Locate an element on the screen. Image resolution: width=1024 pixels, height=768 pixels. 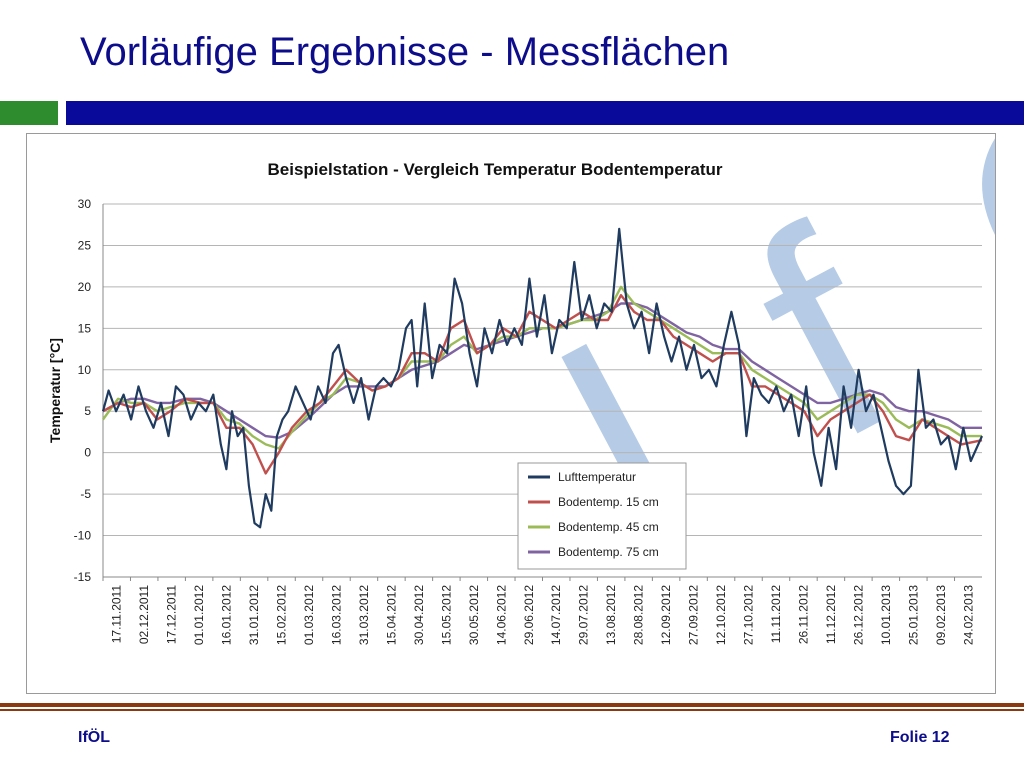
legend-label: Bodentemp. 75 cm is located at coordinates (608, 552).